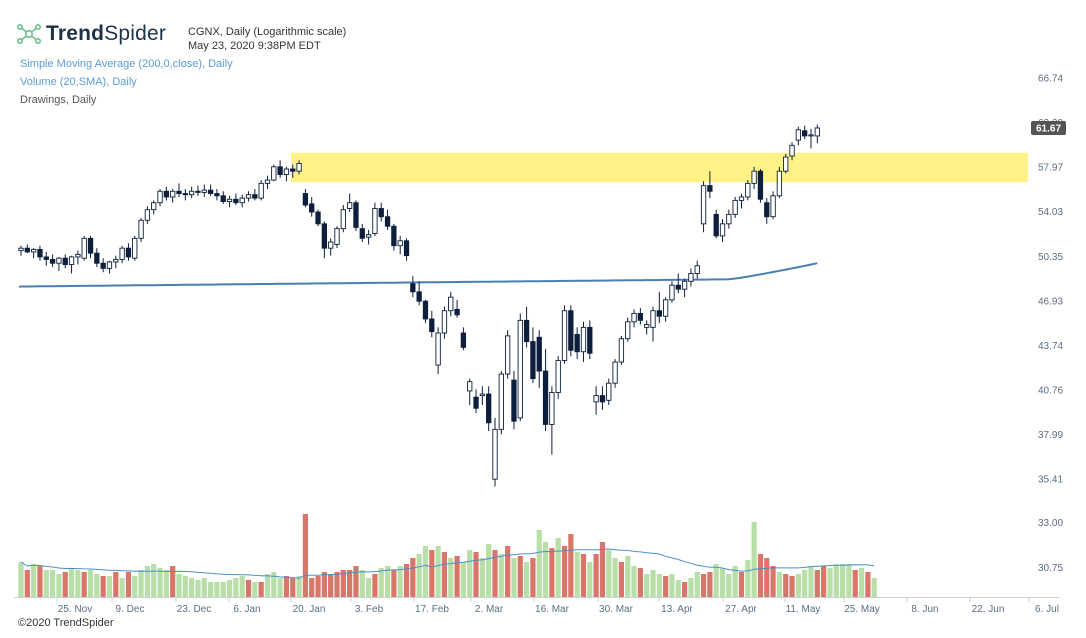 Image resolution: width=1086 pixels, height=638 pixels. Describe the element at coordinates (75, 609) in the screenshot. I see `x-tick-label: 25. Nov` at that location.